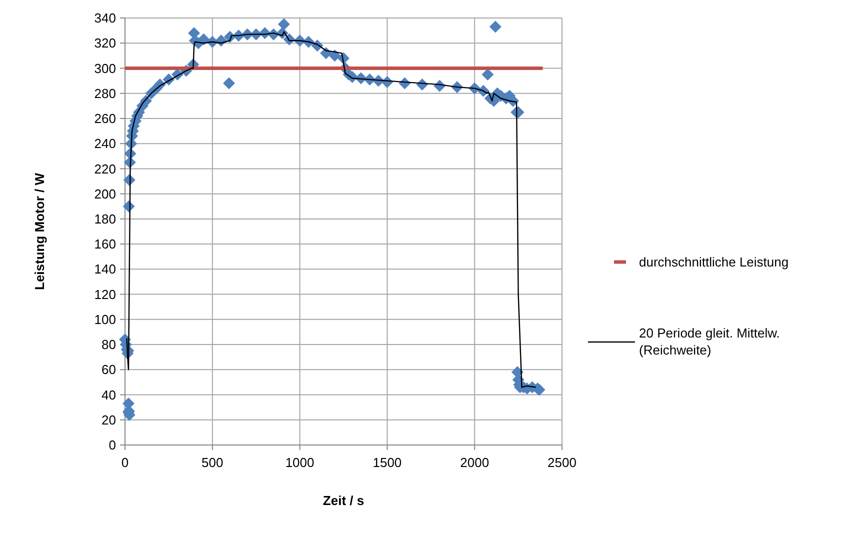 This screenshot has height=542, width=856. I want to click on y-tick-label: 160, so click(105, 244).